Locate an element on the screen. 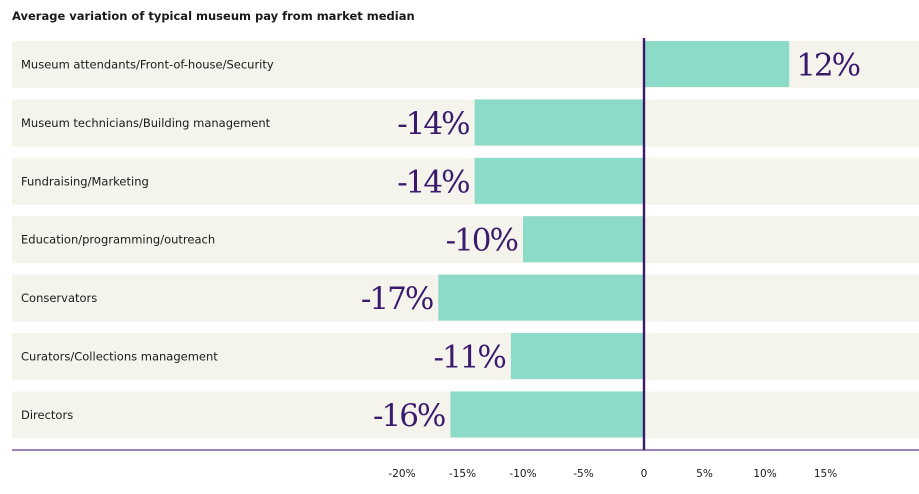  bar-curators-collections-management is located at coordinates (577, 356).